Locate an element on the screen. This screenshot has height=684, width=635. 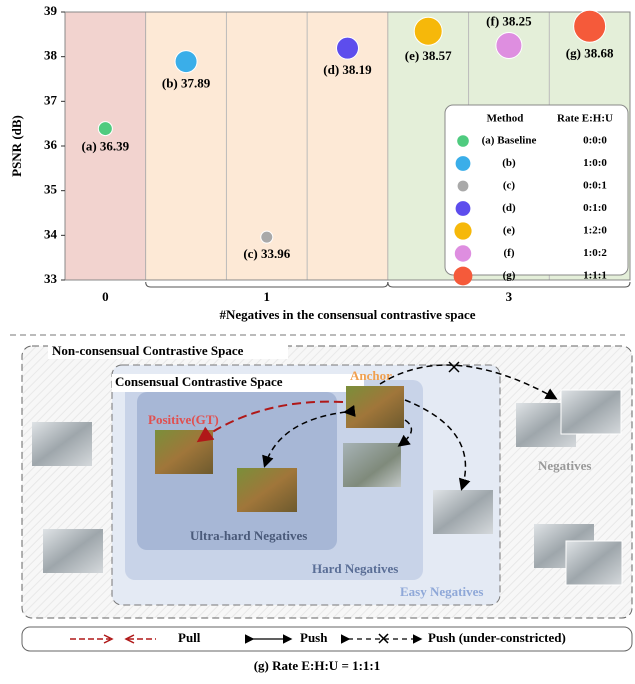
data-label: (g) 38.68 is located at coordinates (590, 52).